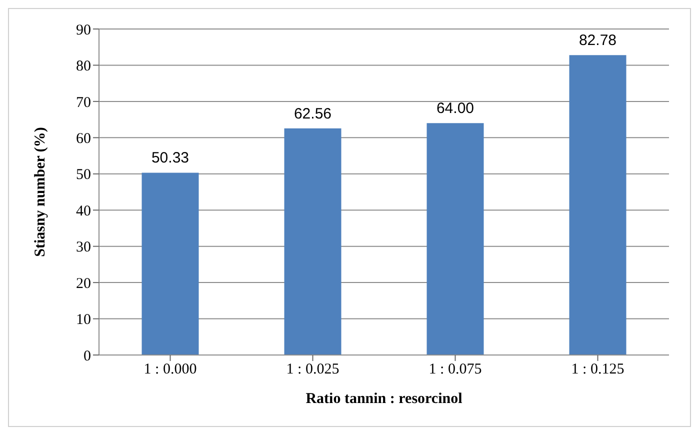 This screenshot has height=433, width=697. Describe the element at coordinates (83, 320) in the screenshot. I see `y-tick-label: 10` at that location.